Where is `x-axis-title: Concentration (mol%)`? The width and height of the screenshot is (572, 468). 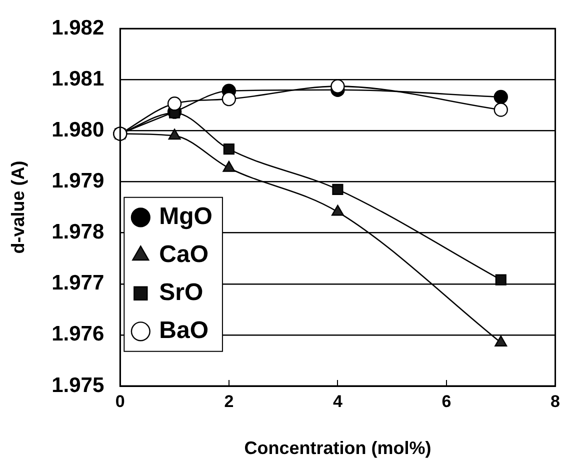 x-axis-title: Concentration (mol%) is located at coordinates (338, 448).